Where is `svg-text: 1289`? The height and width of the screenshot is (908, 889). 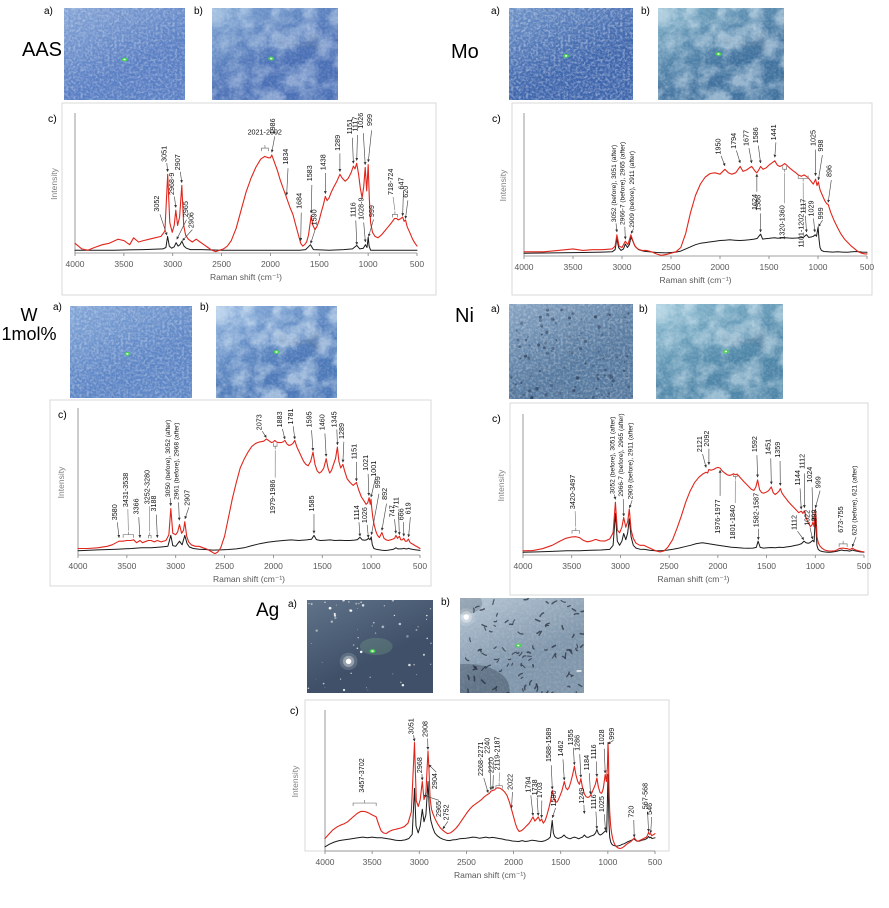
svg-text: 1289 is located at coordinates (341, 431).